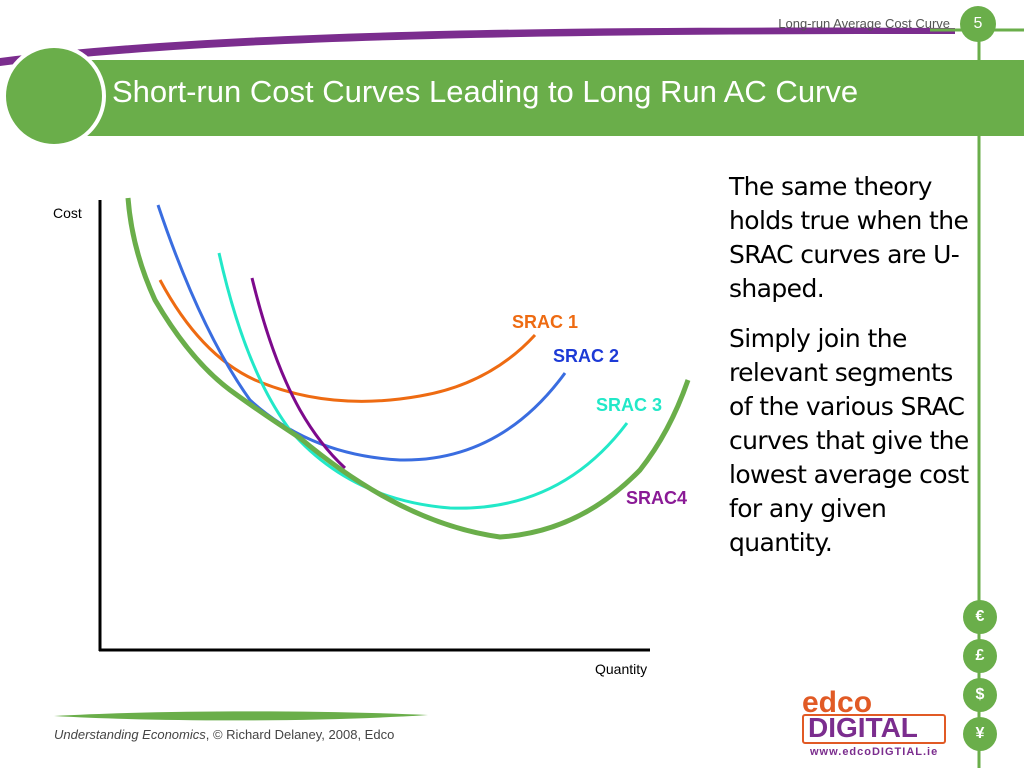 Image resolution: width=1024 pixels, height=768 pixels. Describe the element at coordinates (837, 702) in the screenshot. I see `logo-edco-text: edco` at that location.